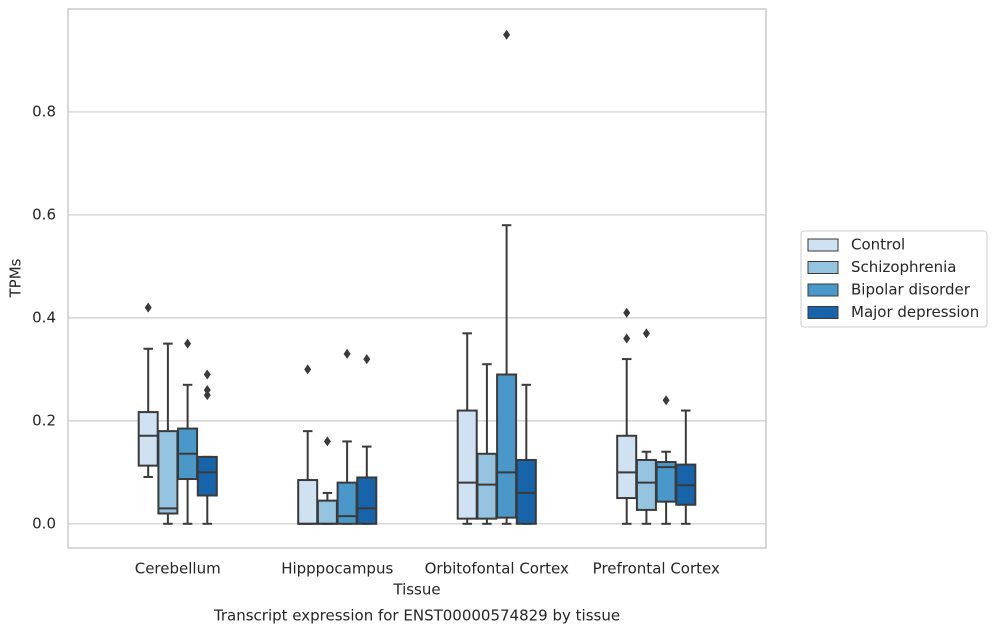 This screenshot has height=634, width=997. I want to click on x-tick-label: Orbitofontal Cortex, so click(497, 569).